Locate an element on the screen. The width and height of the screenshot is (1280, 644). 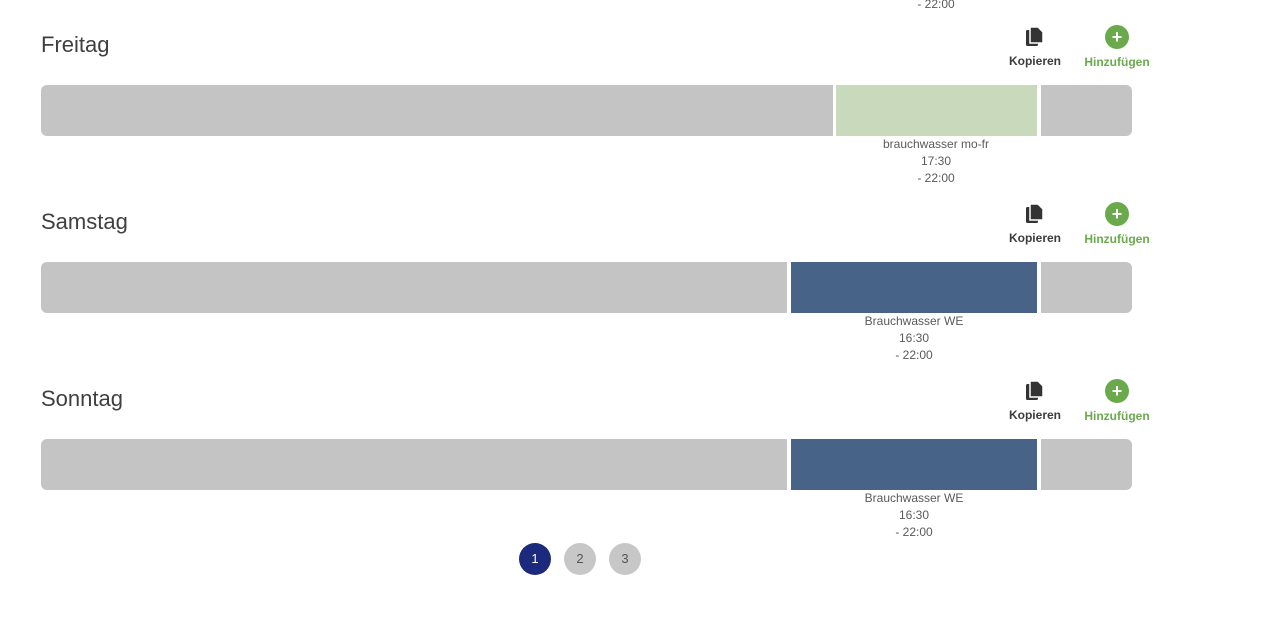
day-title: Sonntag is located at coordinates (82, 398).